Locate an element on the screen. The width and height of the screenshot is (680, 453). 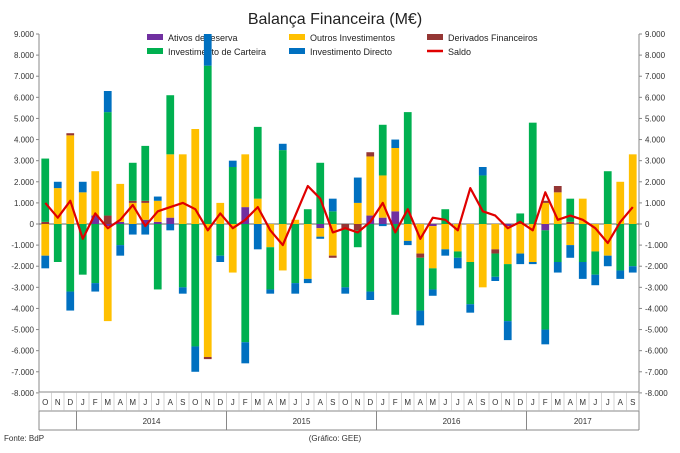
y-tick-label-right: 7.000 is located at coordinates (655, 76).